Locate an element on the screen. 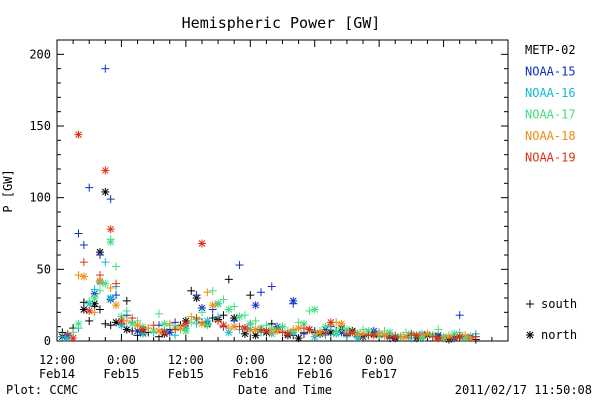 The image size is (600, 400). x-tick-label-time: 12:00 is located at coordinates (57, 360).